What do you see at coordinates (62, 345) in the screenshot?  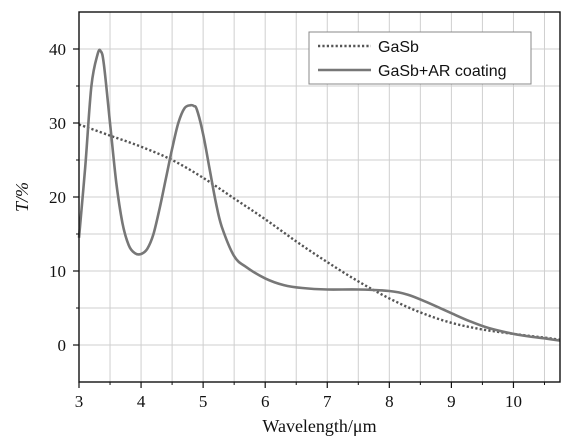 I see `y-tick-label: 0` at bounding box center [62, 345].